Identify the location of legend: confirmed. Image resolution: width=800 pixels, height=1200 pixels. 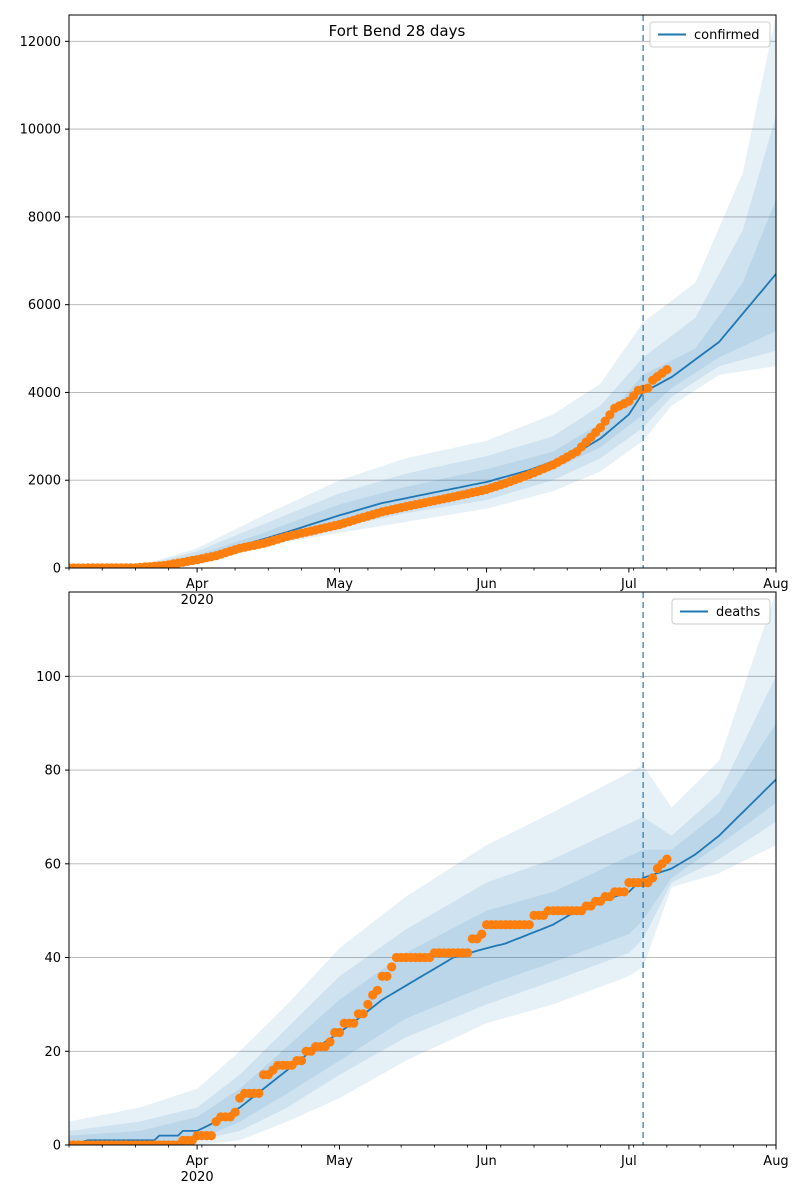
(710, 34).